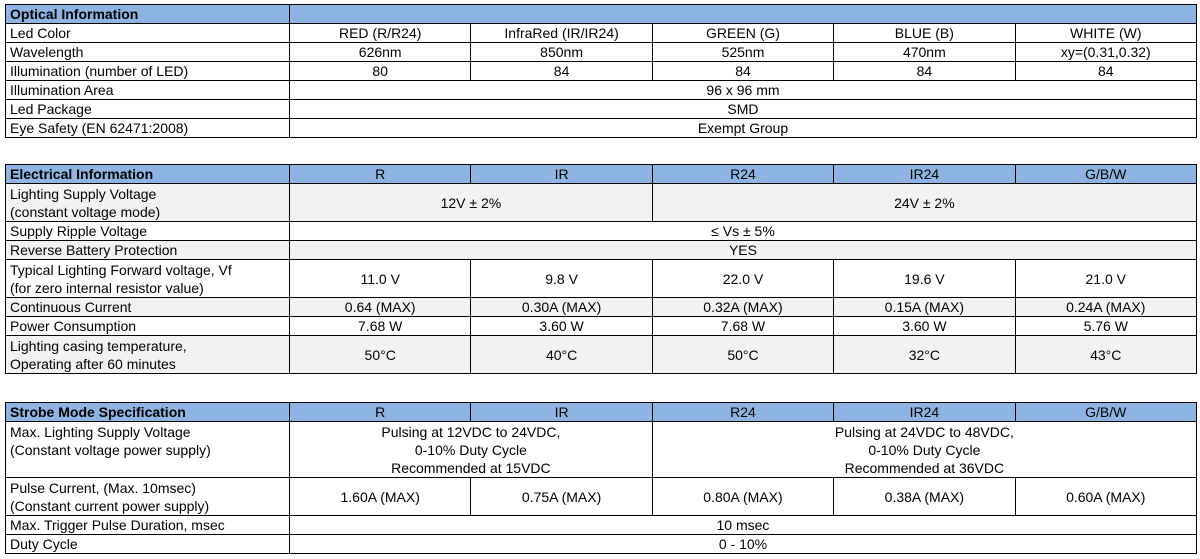  Describe the element at coordinates (1105, 52) in the screenshot. I see `cell: xy=(0.31,0.32)` at that location.